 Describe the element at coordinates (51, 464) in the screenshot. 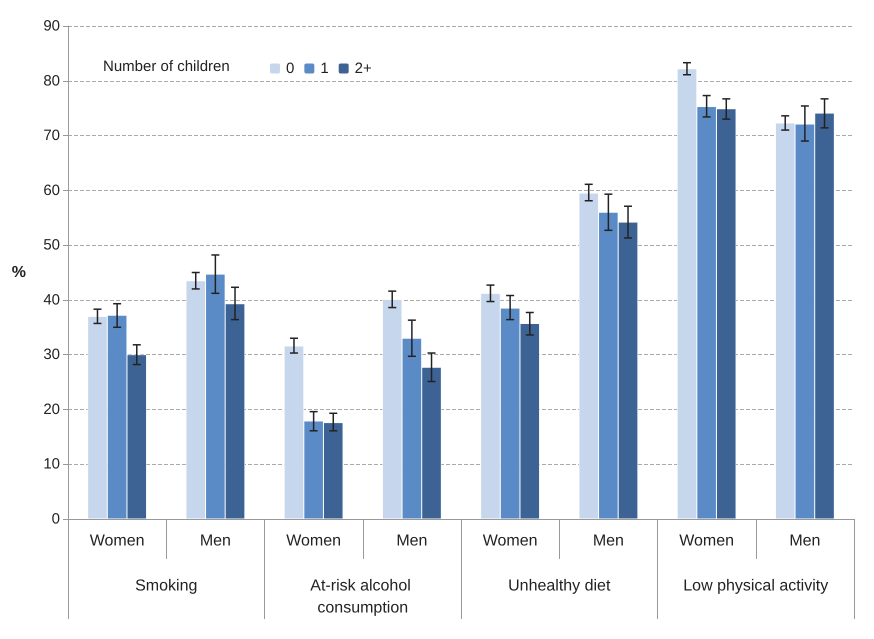

I see `y-tick-label: 10` at that location.